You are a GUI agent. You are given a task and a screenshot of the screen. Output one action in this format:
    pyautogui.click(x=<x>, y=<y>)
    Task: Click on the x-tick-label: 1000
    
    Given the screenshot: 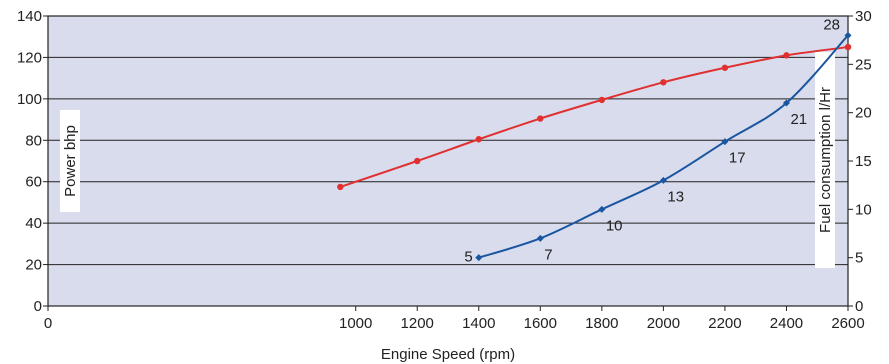 What is the action you would take?
    pyautogui.click(x=355, y=323)
    